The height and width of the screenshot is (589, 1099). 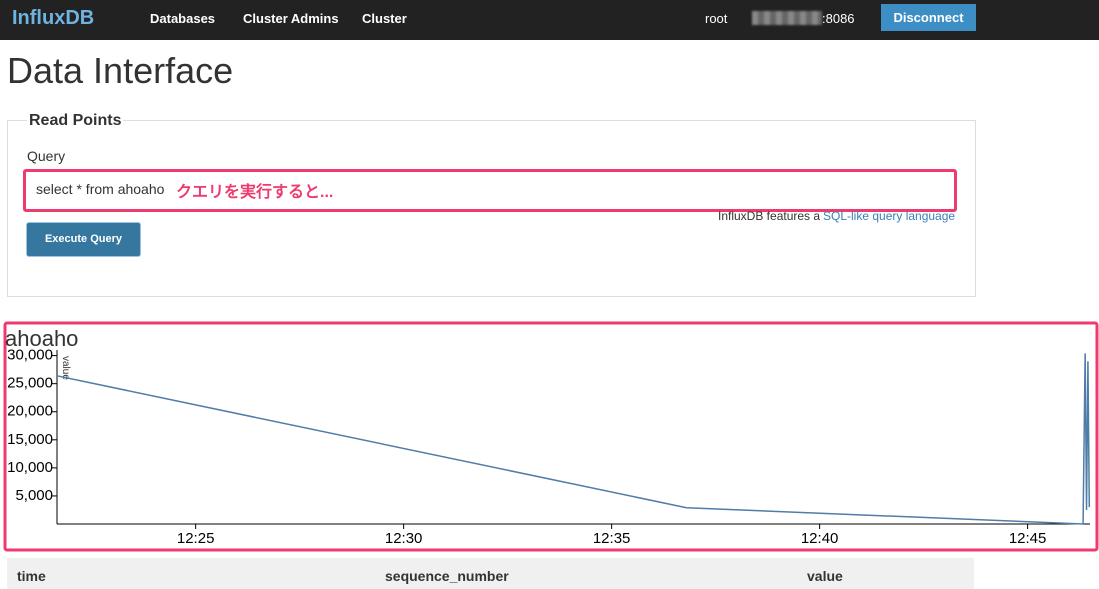 I want to click on y-tick-label: 30,000, so click(x=30, y=355).